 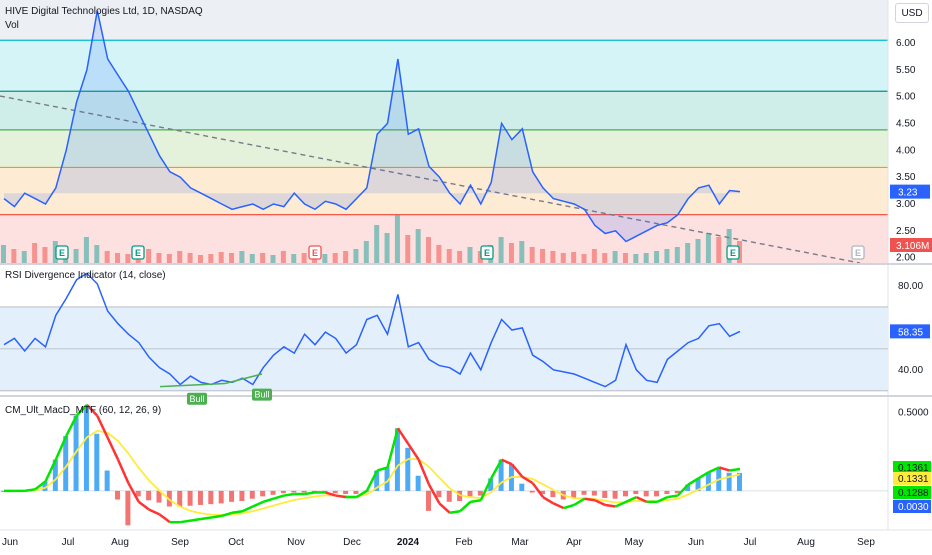 I want to click on price-tick-label: 3.00, so click(x=906, y=204).